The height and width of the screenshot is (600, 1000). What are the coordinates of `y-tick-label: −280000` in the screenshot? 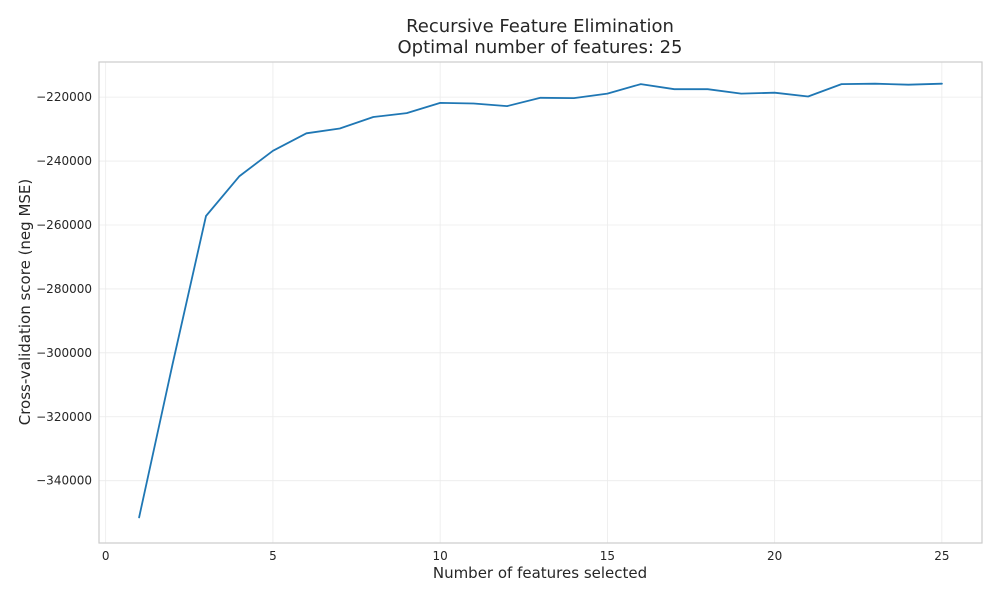 It's located at (64, 289).